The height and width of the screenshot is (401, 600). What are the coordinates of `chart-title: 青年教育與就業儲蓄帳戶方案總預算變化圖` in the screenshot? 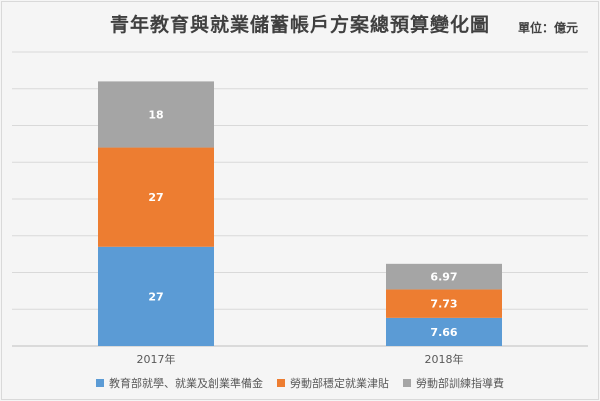 It's located at (299, 25).